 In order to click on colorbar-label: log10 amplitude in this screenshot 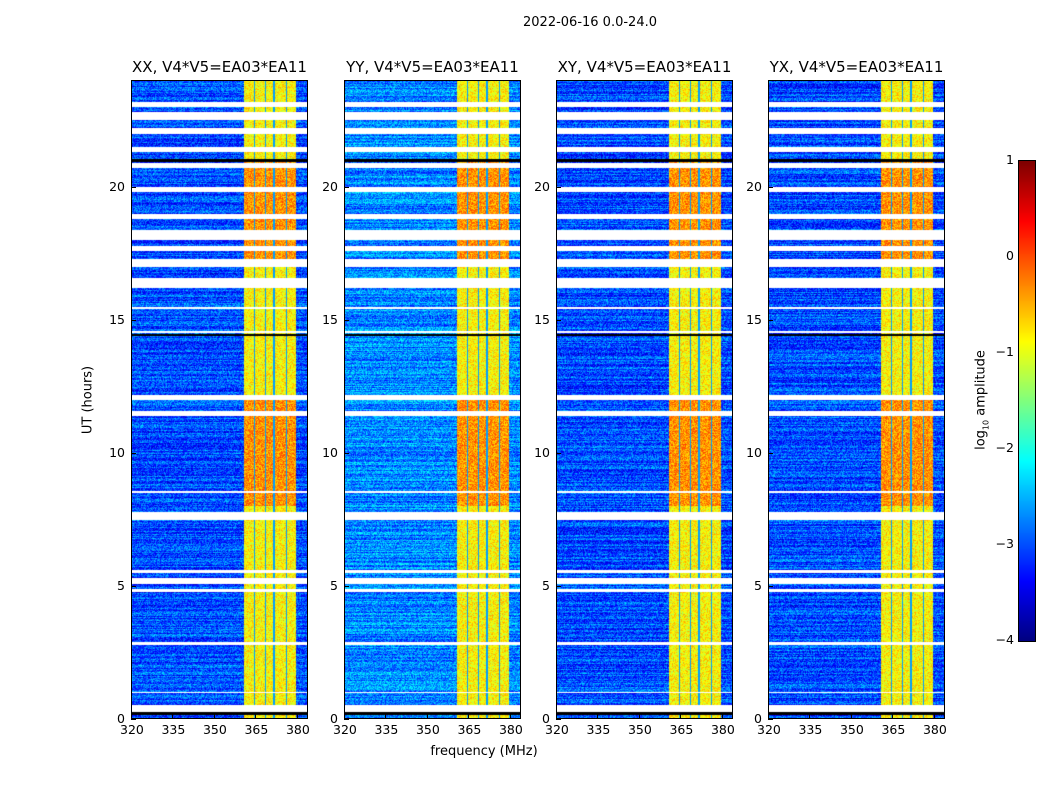, I will do `click(982, 400)`.